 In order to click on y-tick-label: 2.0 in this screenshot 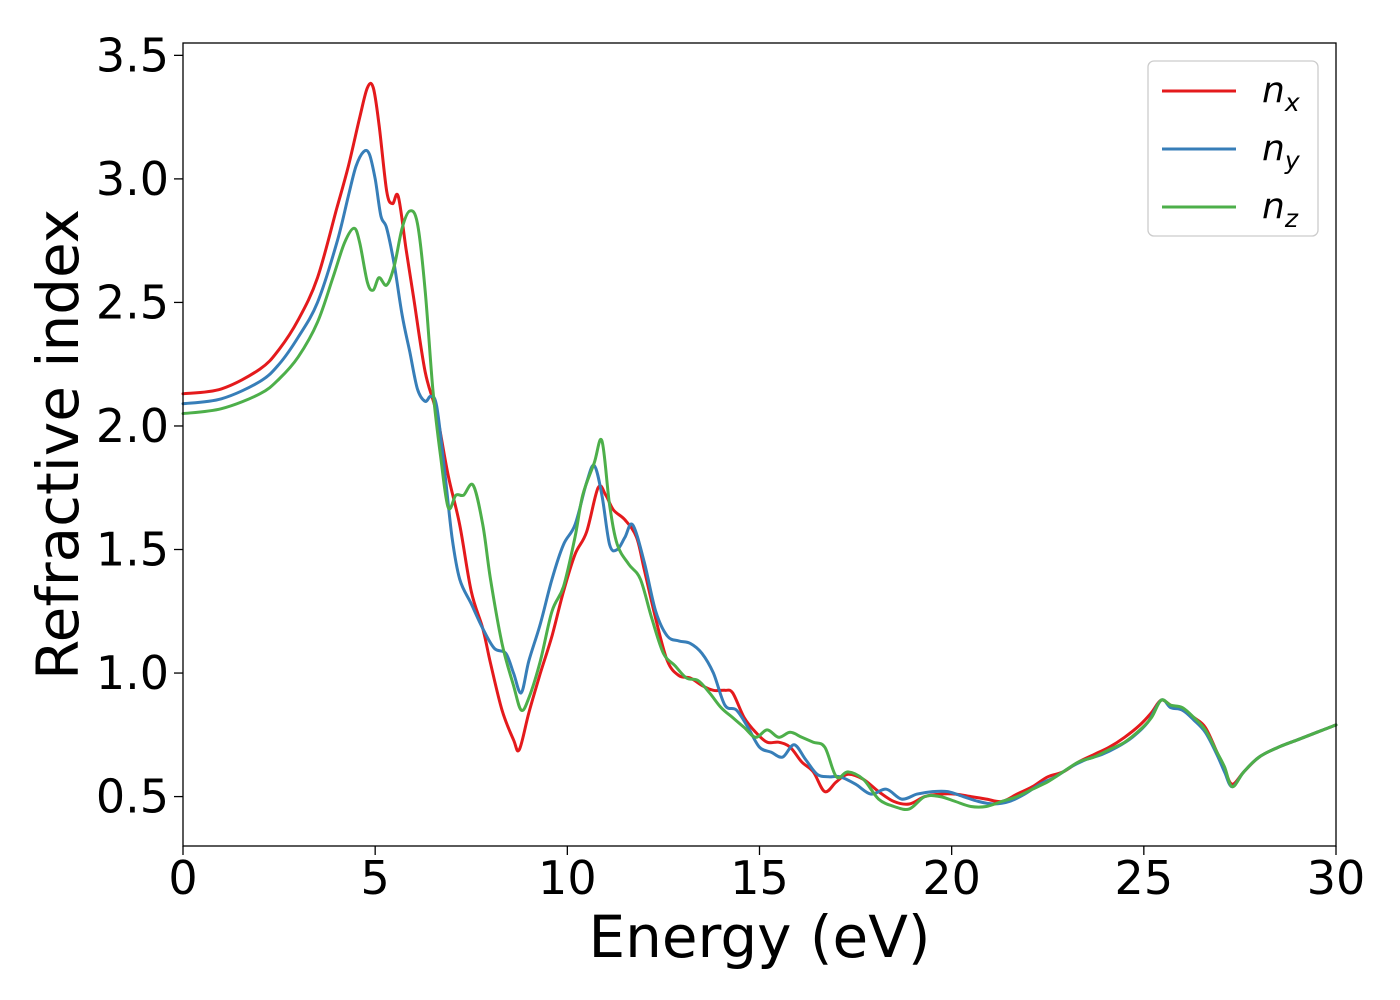, I will do `click(132, 426)`.